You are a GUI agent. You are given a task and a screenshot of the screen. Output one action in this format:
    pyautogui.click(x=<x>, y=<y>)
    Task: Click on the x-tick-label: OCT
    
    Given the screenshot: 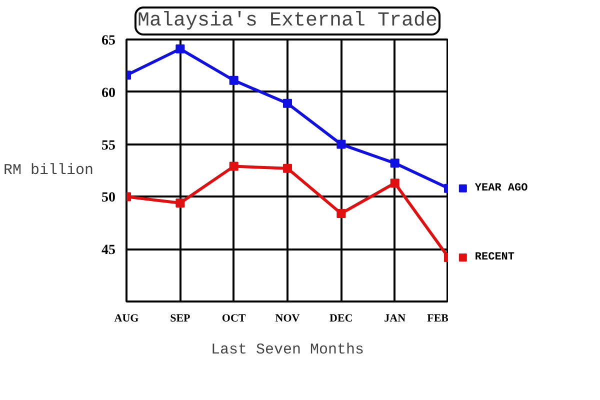 What is the action you would take?
    pyautogui.click(x=234, y=318)
    